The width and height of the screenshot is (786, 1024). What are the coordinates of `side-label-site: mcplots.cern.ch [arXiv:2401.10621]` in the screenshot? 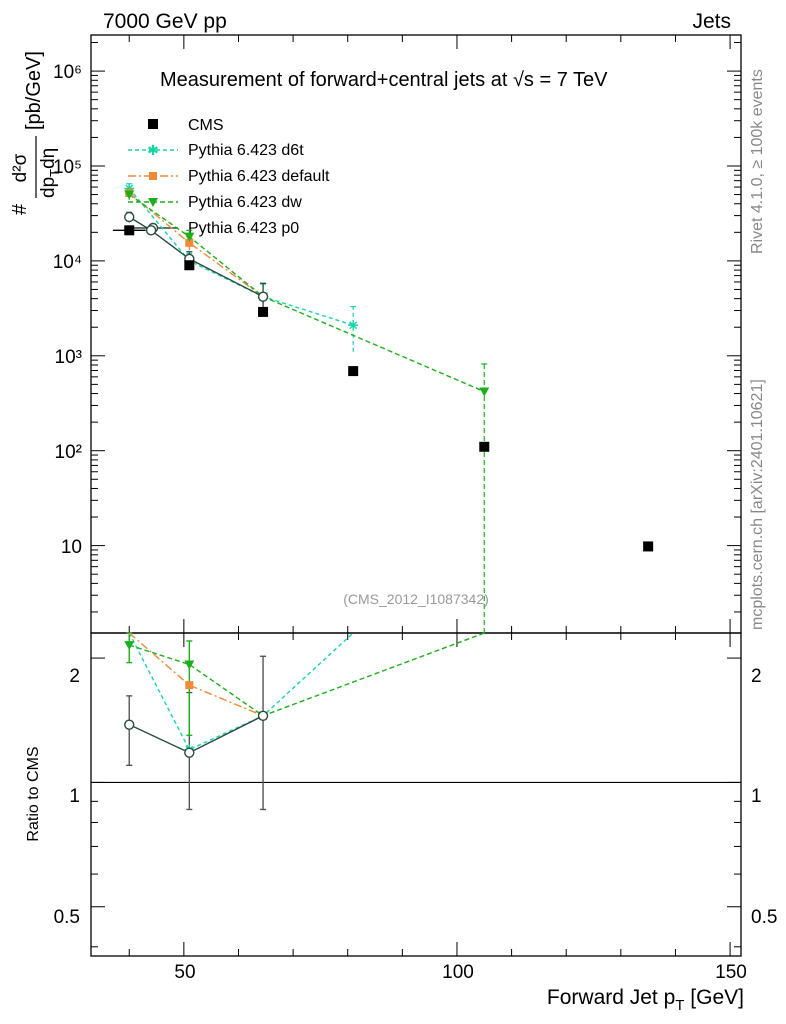 It's located at (757, 504).